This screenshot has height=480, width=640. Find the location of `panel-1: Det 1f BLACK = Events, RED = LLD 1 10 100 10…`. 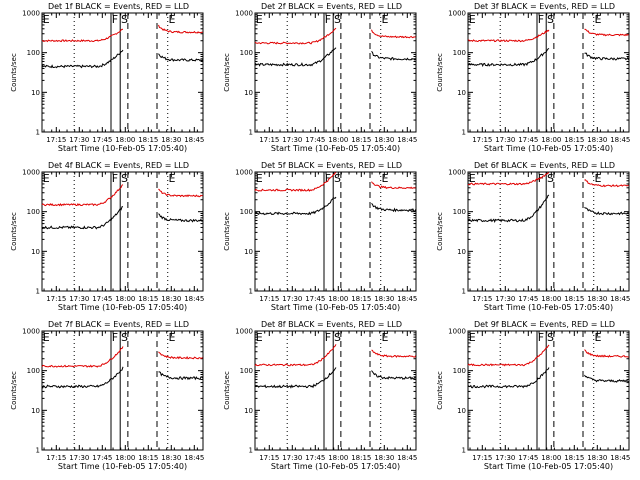

panel-1: Det 1f BLACK = Events, RED = LLD 1 10 100 10… is located at coordinates (107, 77).